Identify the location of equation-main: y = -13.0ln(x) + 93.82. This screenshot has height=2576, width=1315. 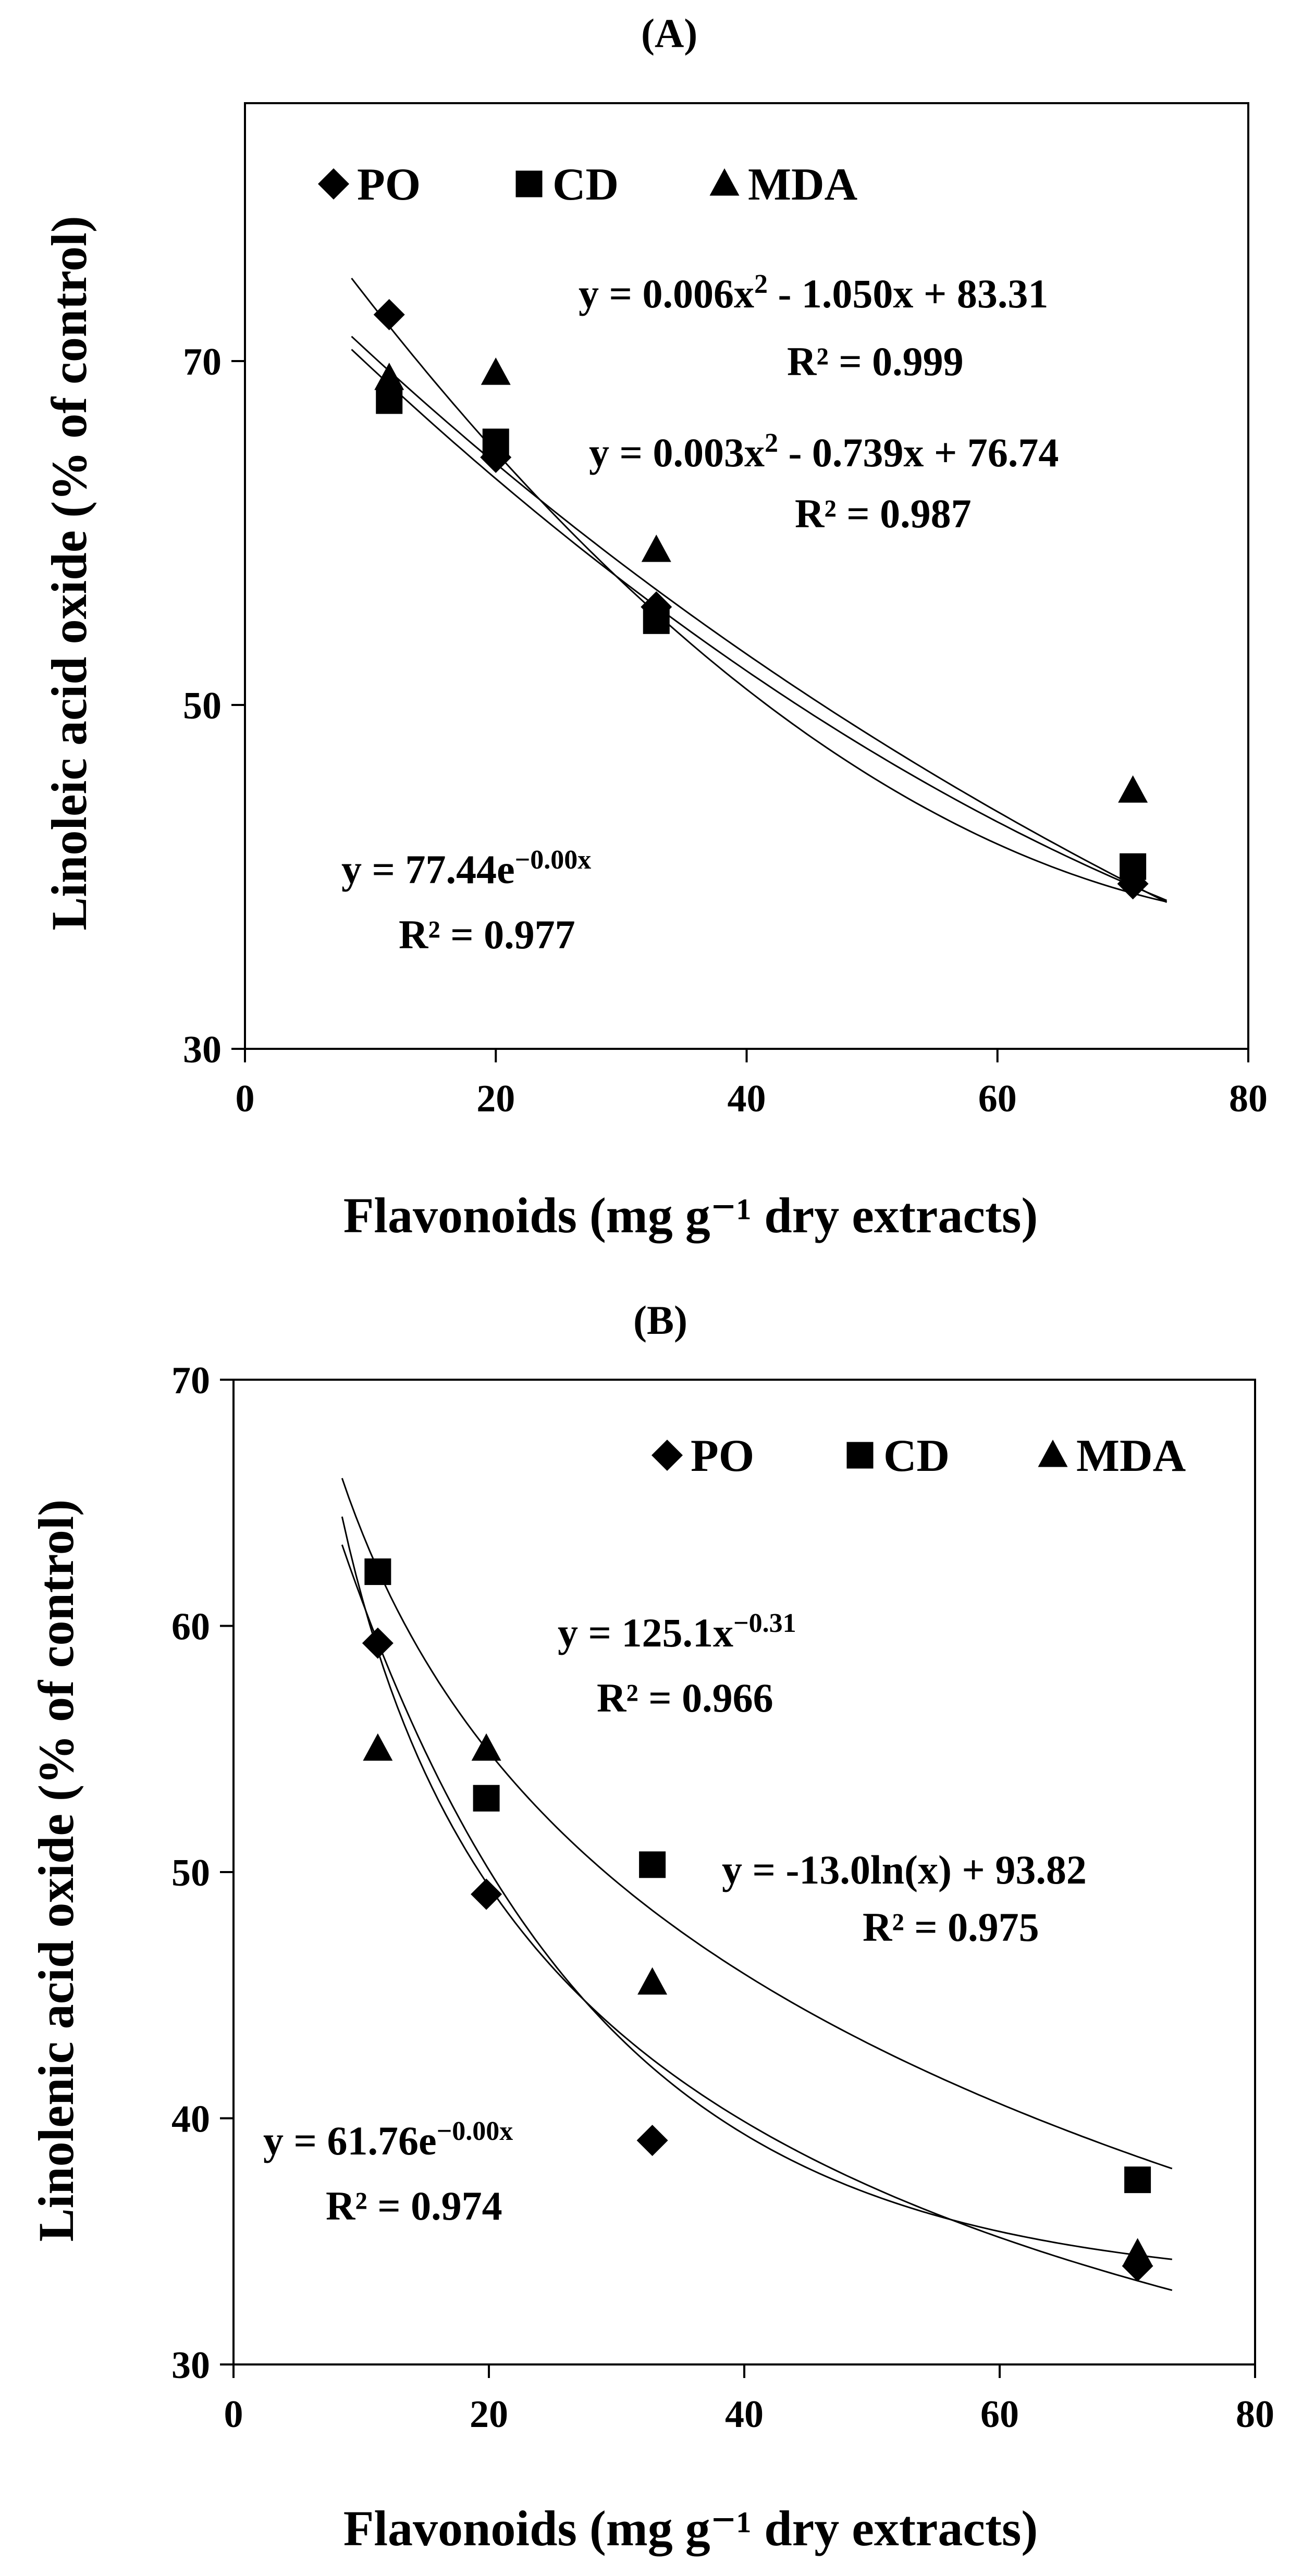
(905, 1870).